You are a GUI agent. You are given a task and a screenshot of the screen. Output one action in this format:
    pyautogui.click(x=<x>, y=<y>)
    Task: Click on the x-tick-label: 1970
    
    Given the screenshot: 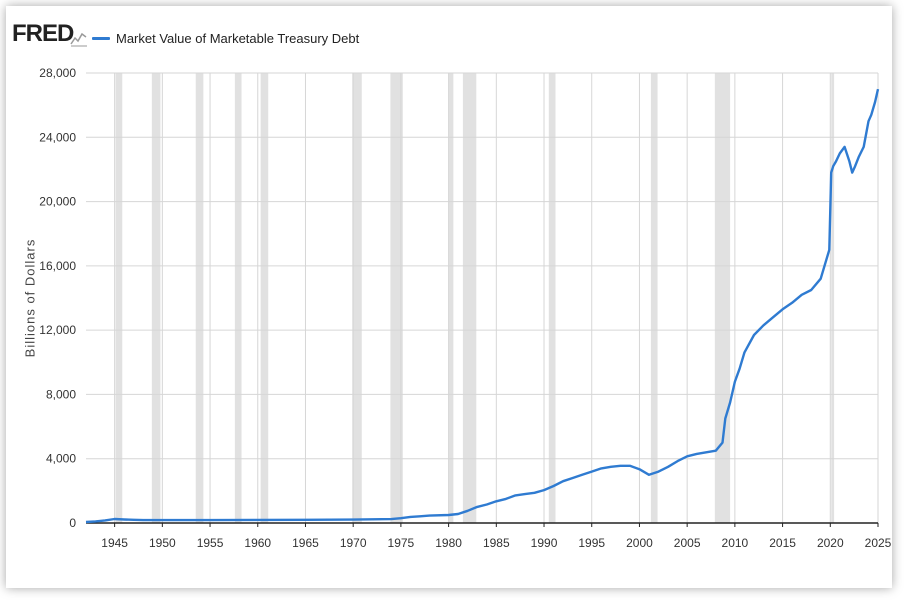 What is the action you would take?
    pyautogui.click(x=353, y=543)
    